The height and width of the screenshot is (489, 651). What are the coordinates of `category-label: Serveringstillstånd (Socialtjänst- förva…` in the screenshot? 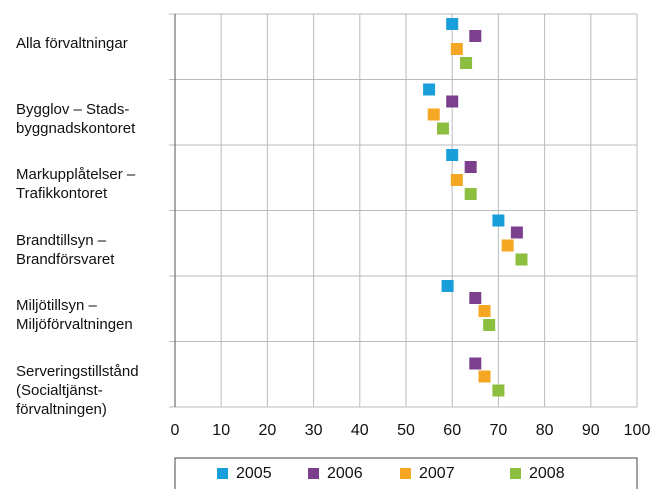 It's located at (77, 390).